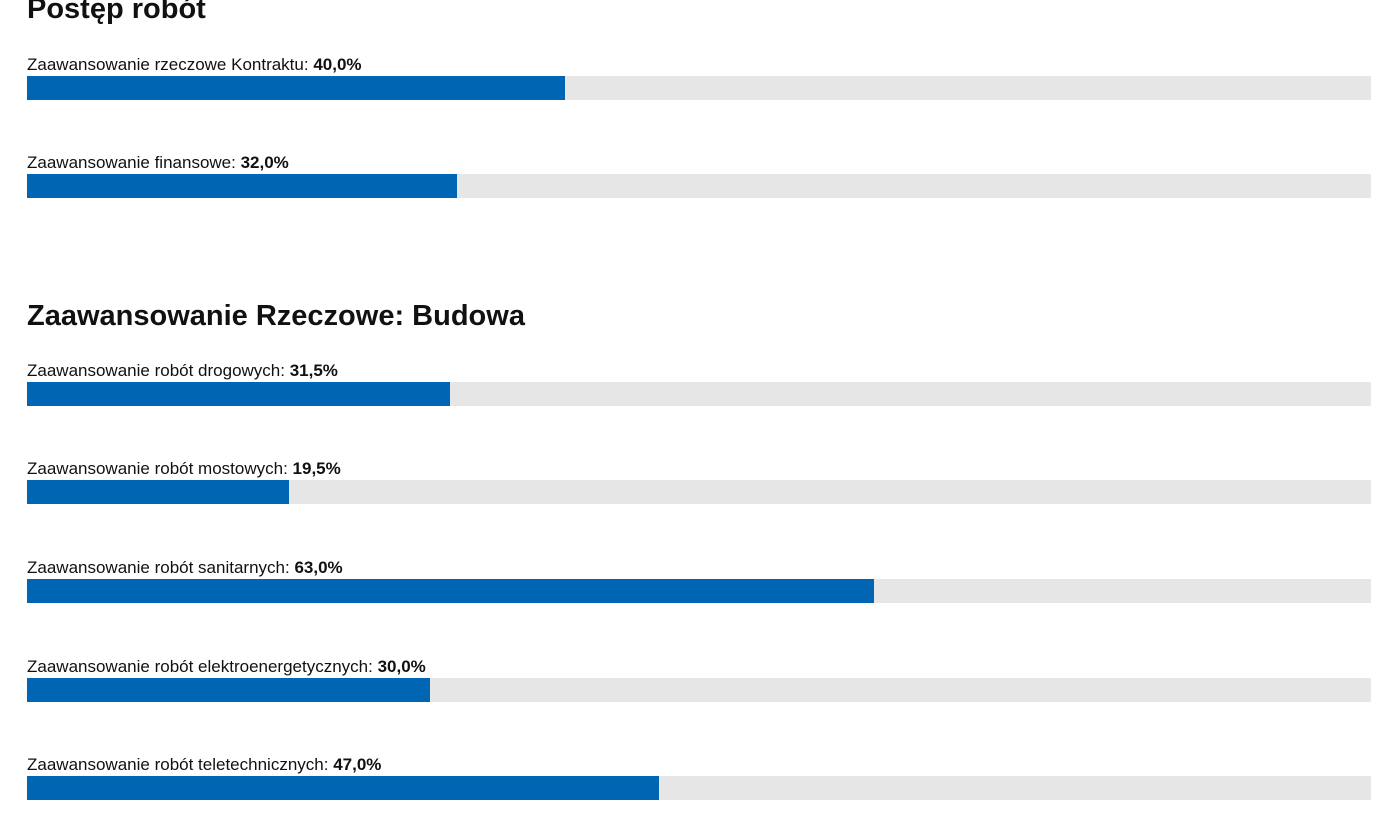  I want to click on progress-value: 19,5%, so click(316, 468).